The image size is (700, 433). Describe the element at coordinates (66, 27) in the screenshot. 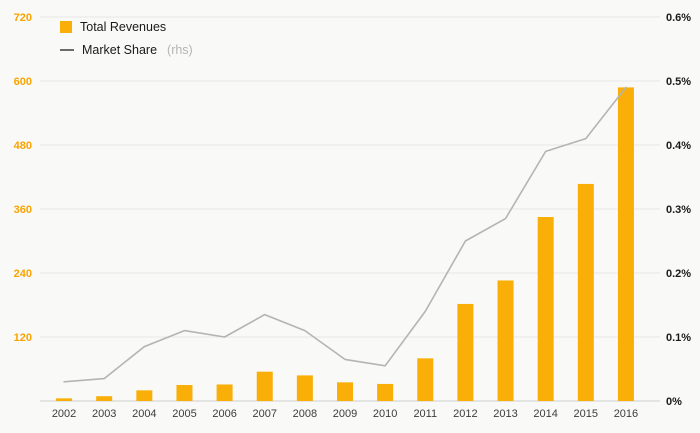

I see `revenue-swatch-icon` at that location.